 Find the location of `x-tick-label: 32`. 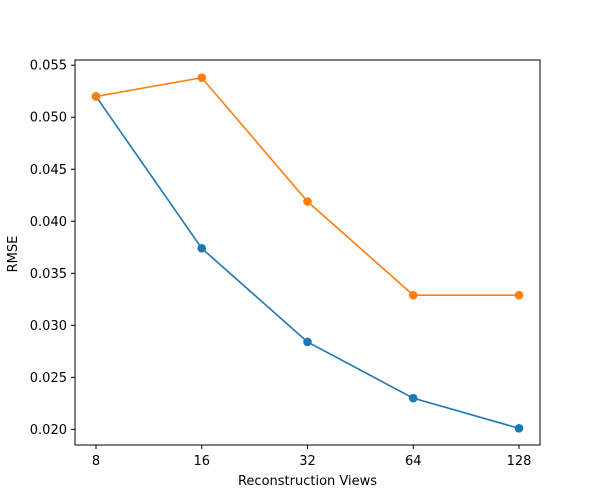

x-tick-label: 32 is located at coordinates (307, 461).